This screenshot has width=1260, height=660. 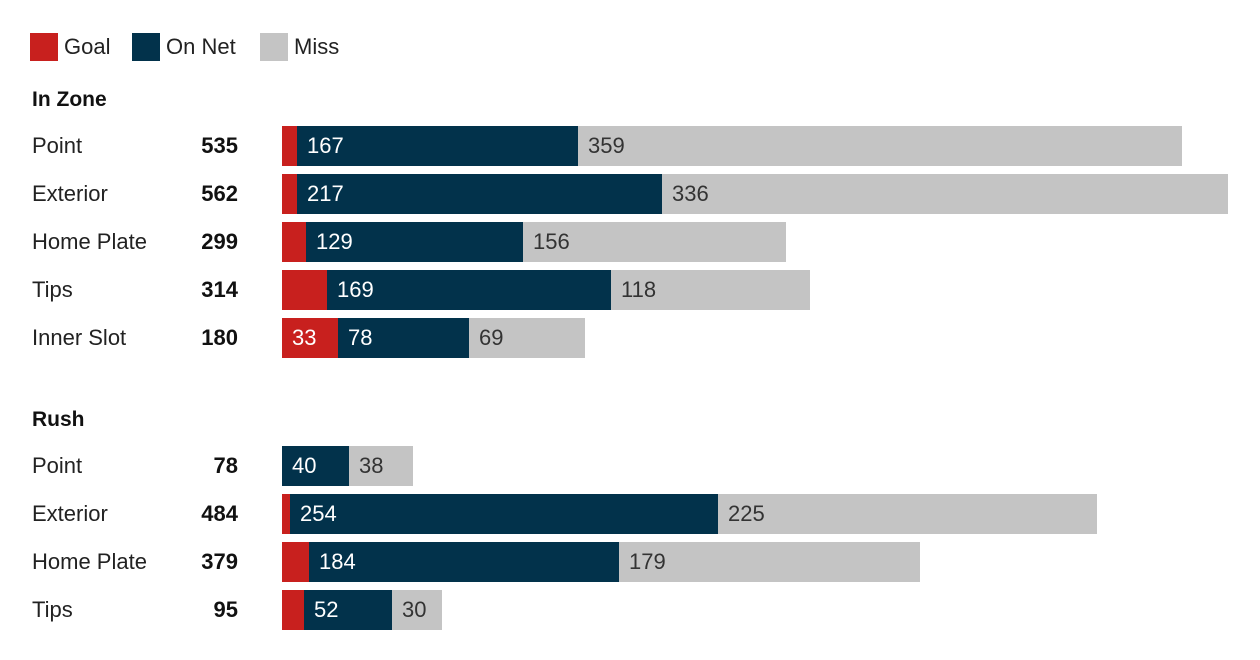 I want to click on bar-row: Exterior 484 254 225, so click(x=630, y=514).